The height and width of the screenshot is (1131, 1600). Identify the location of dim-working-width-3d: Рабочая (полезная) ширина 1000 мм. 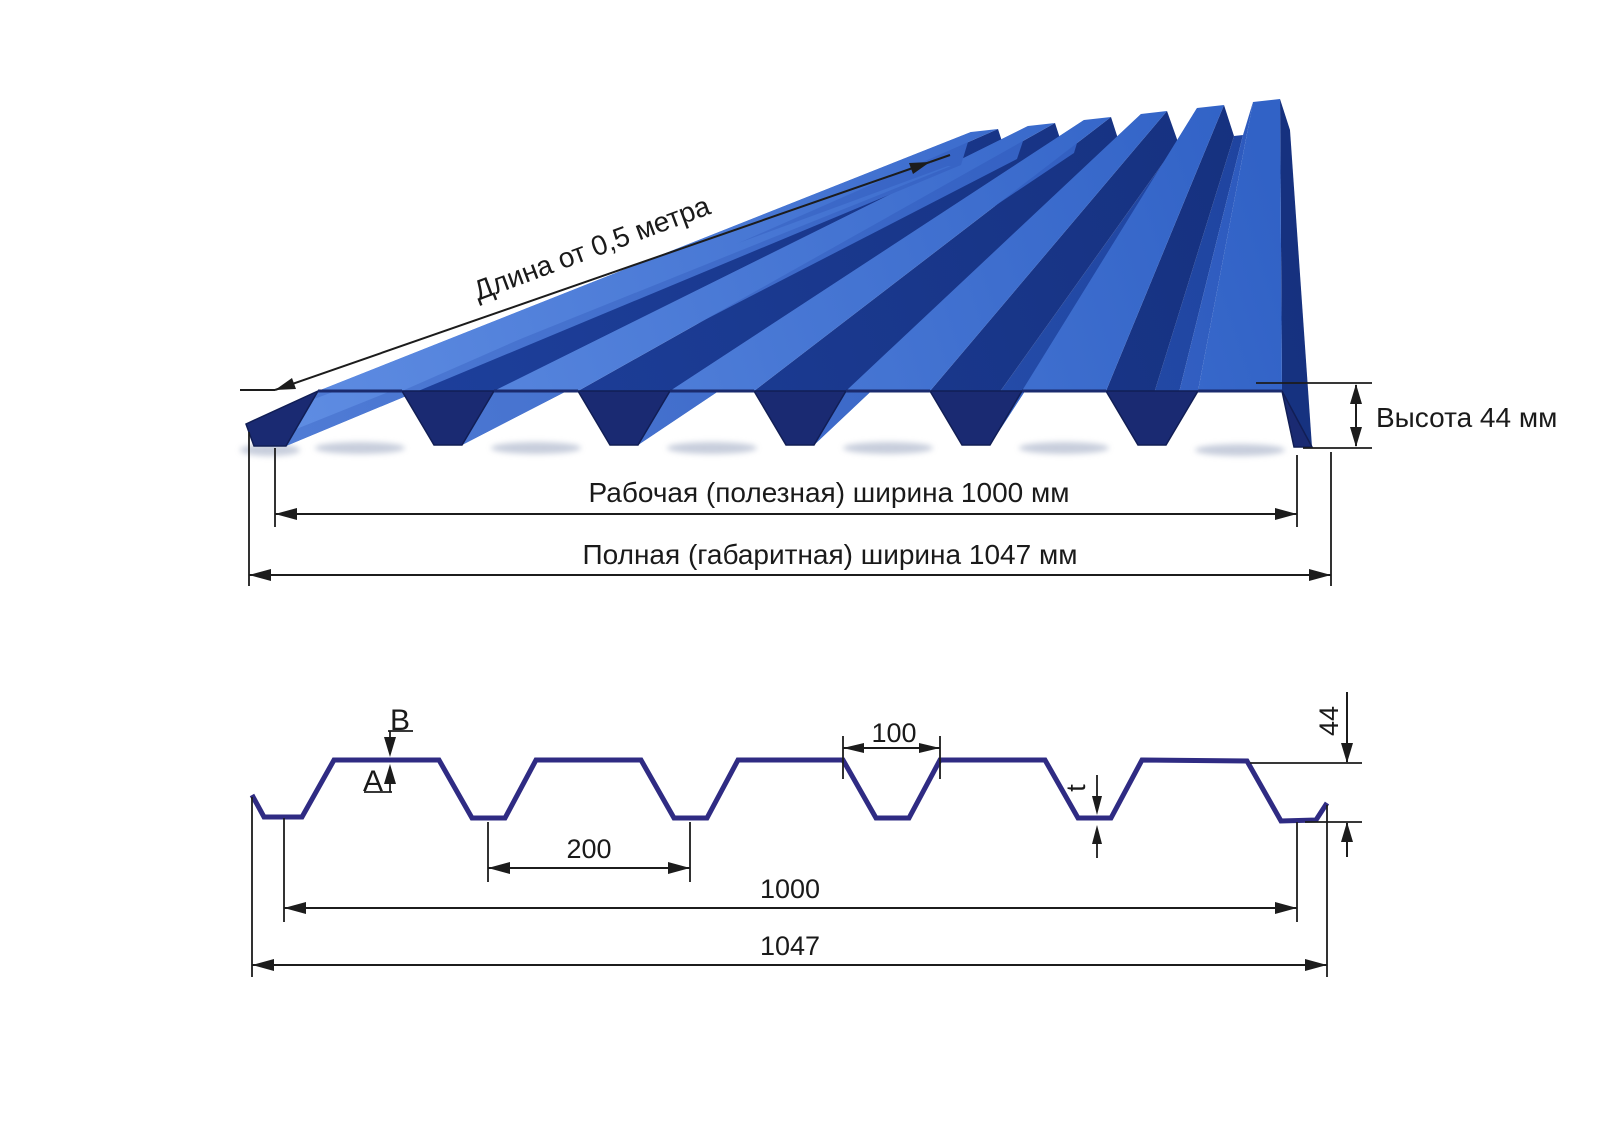
(786, 487).